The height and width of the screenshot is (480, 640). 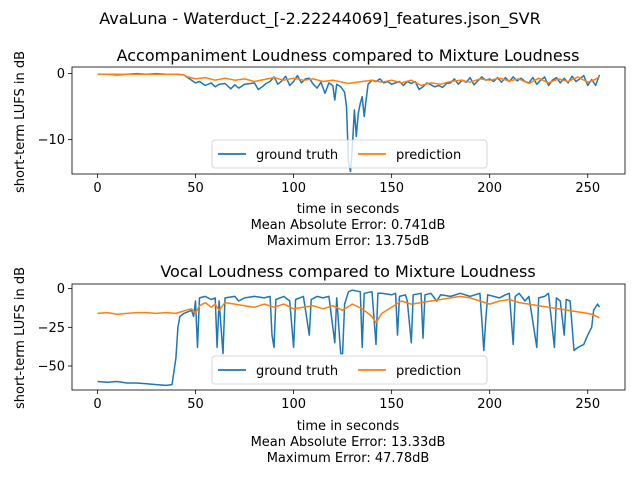 I want to click on subplot-vocal-stat-mae: Mean Absolute Error: 13.33dB, so click(x=348, y=442).